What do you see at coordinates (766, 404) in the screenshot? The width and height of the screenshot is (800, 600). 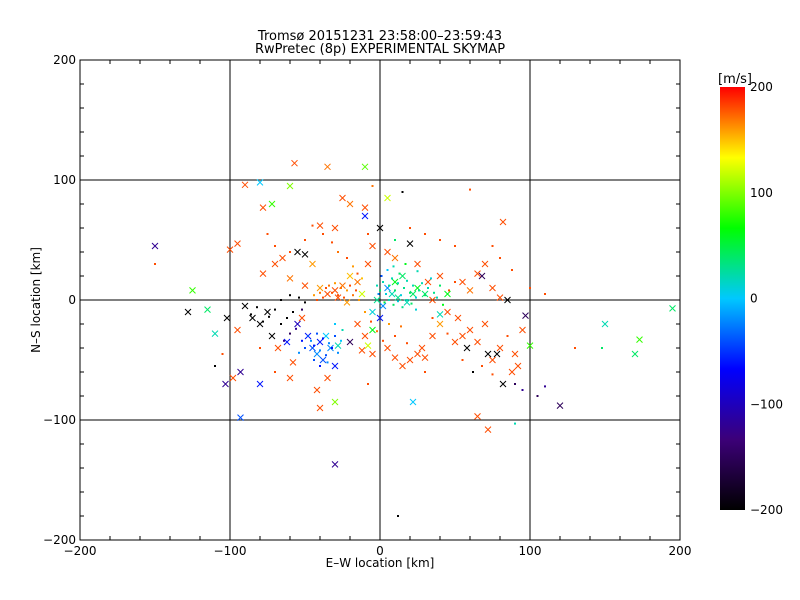 I see `colorbar-tick-label: −100` at bounding box center [766, 404].